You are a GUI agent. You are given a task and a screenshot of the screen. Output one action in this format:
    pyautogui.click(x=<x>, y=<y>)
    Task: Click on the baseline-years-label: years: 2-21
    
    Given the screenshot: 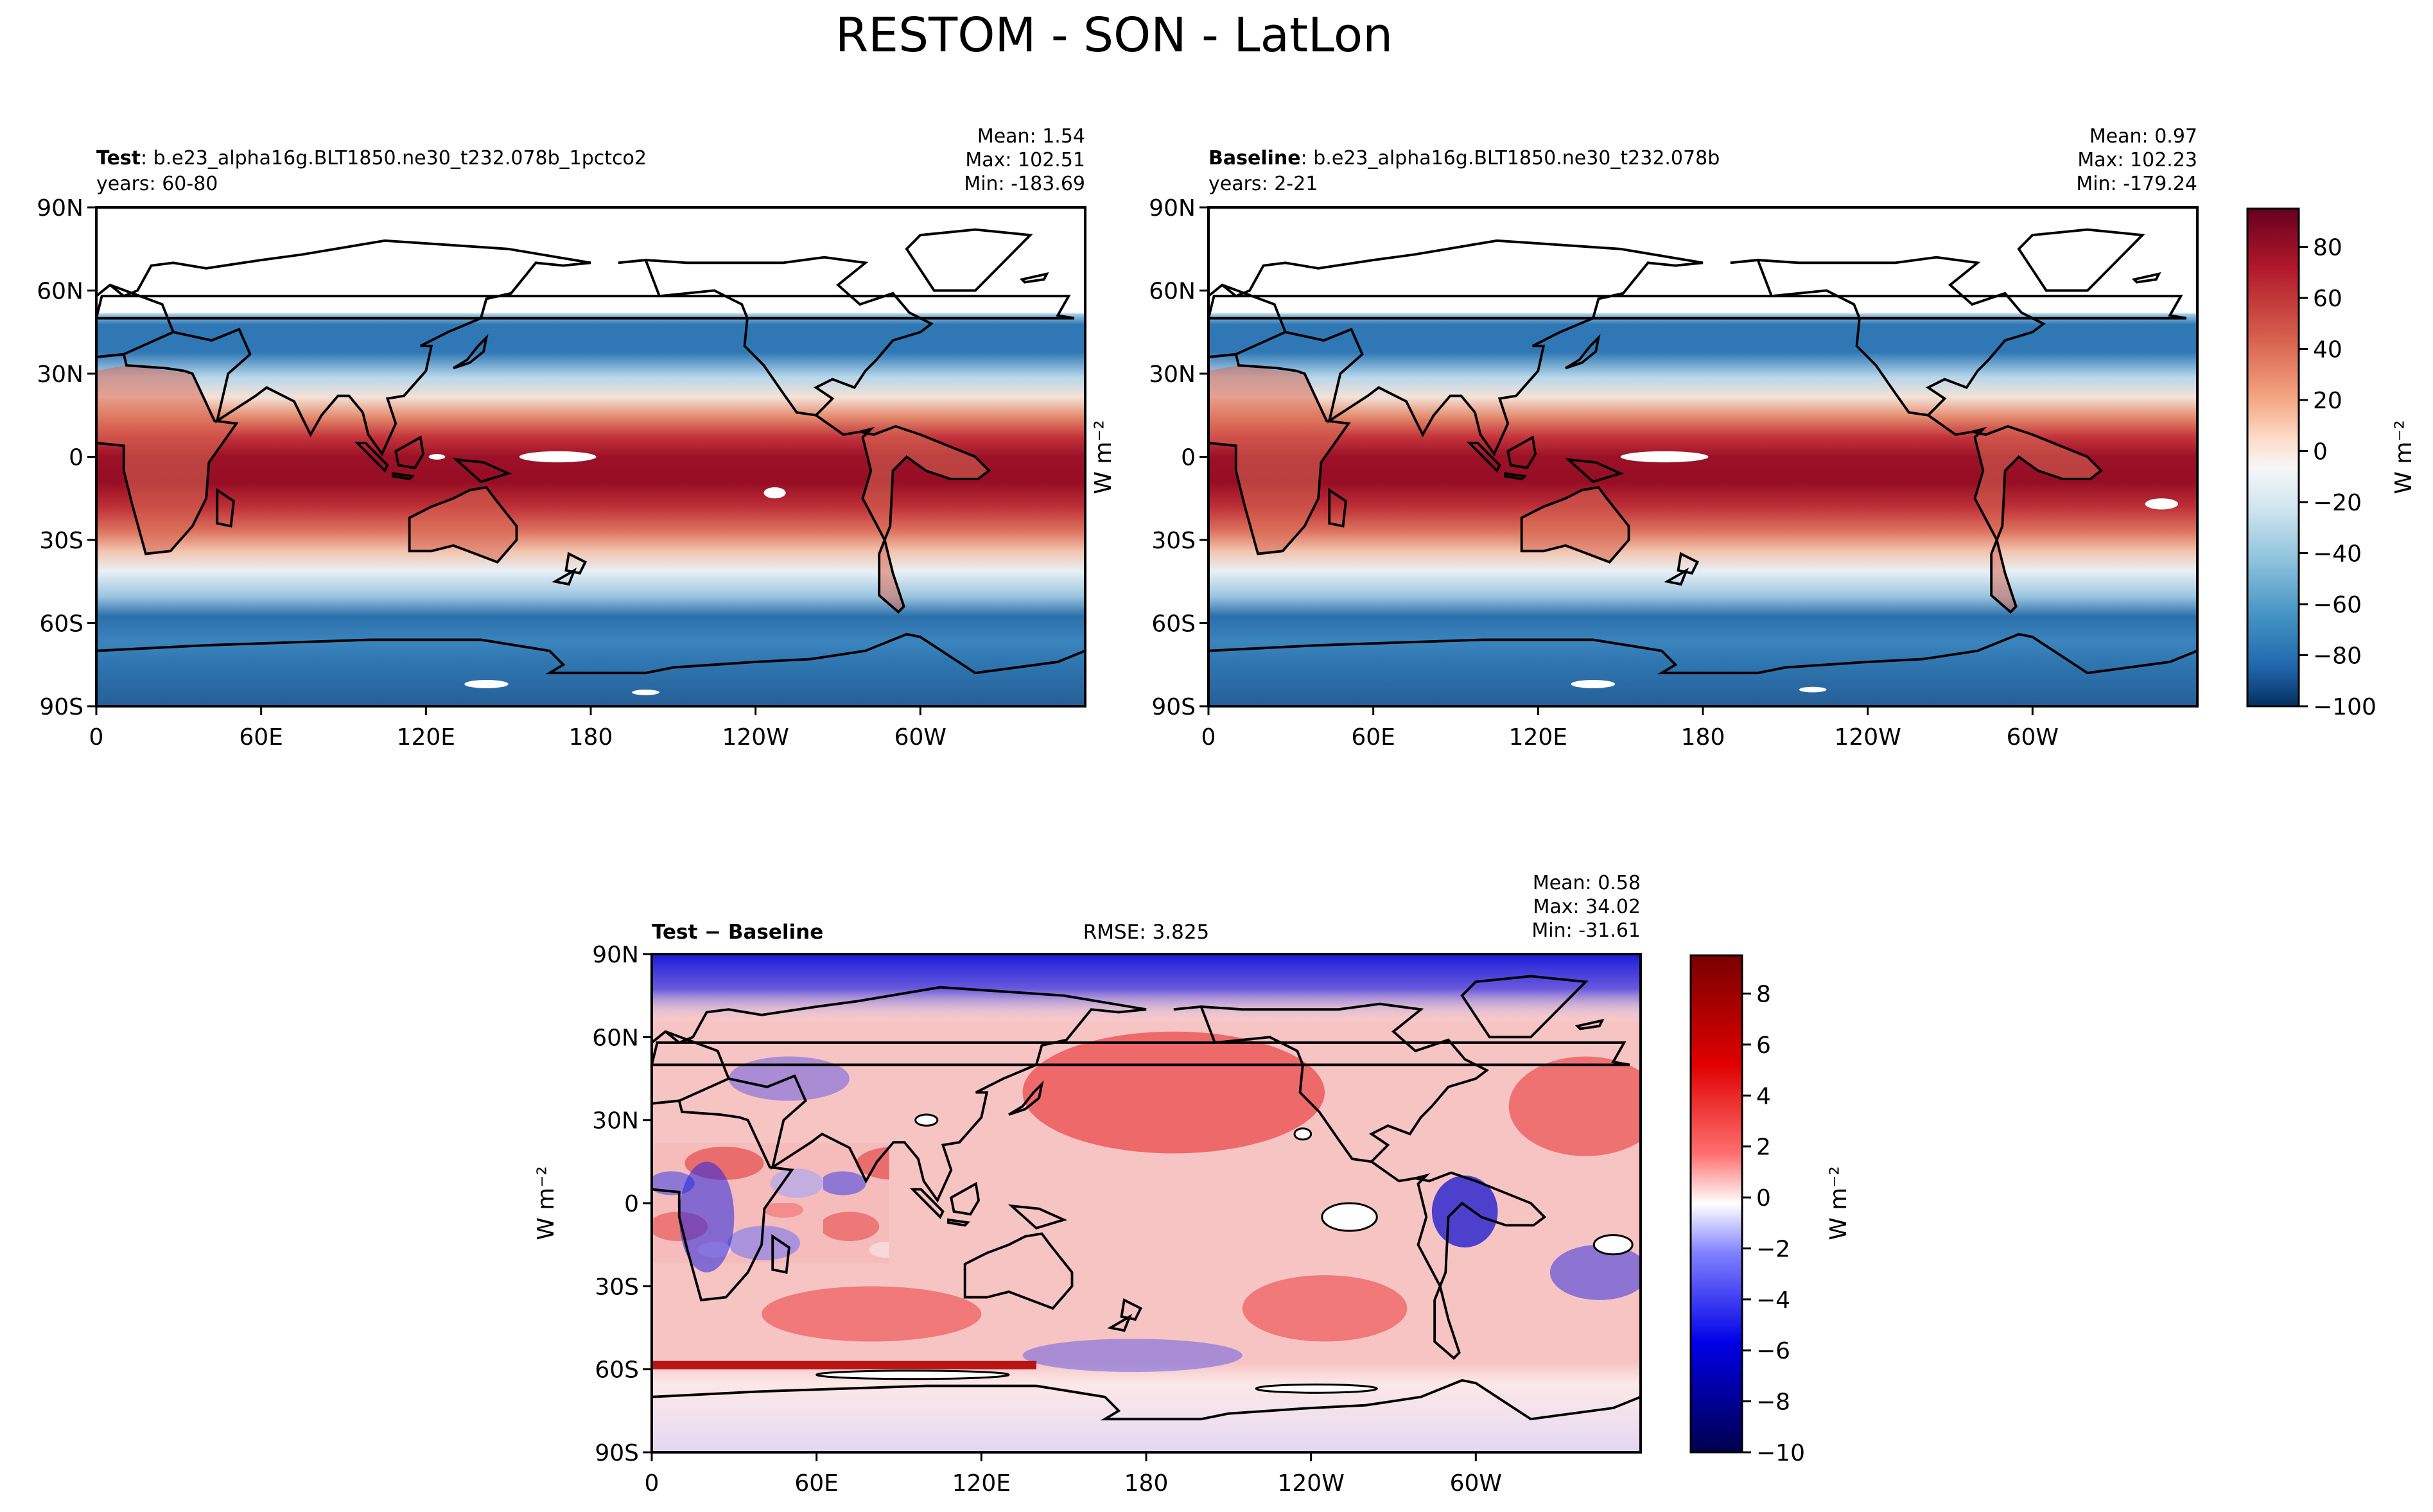 What is the action you would take?
    pyautogui.click(x=1263, y=184)
    